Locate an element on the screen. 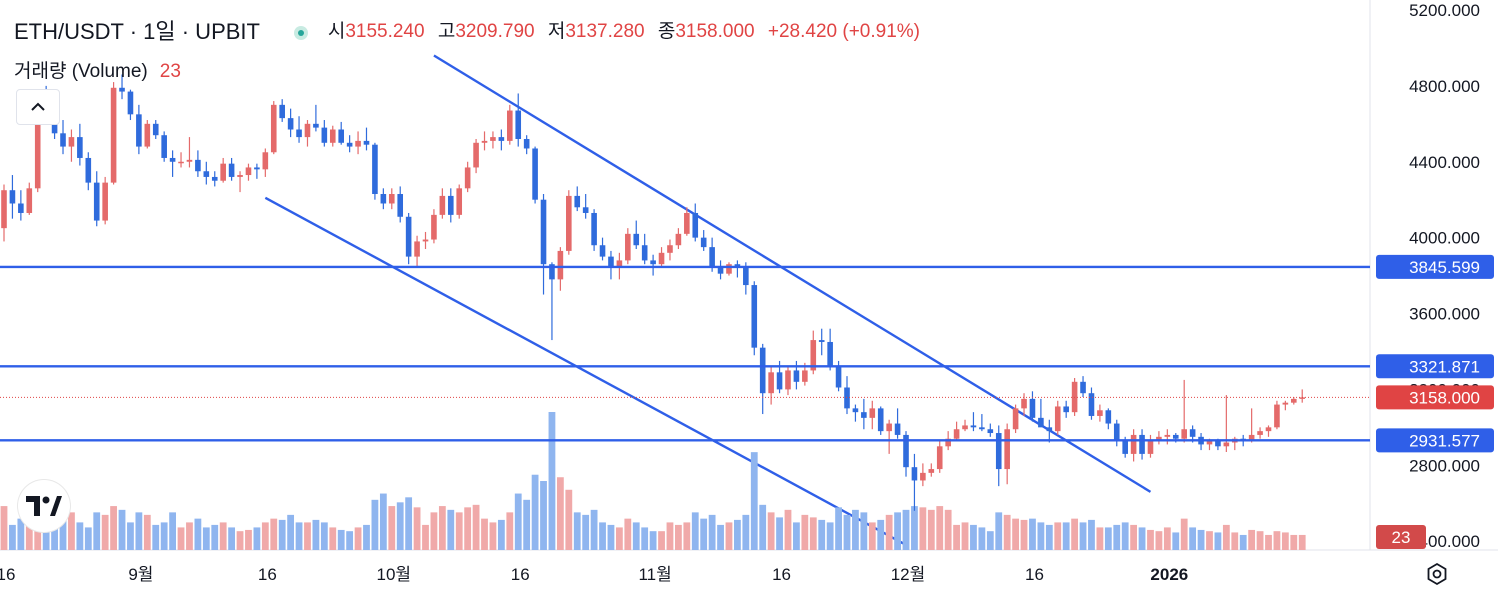 Image resolution: width=1498 pixels, height=598 pixels. price-tick-label-partial: 2400.000 is located at coordinates (1444, 541).